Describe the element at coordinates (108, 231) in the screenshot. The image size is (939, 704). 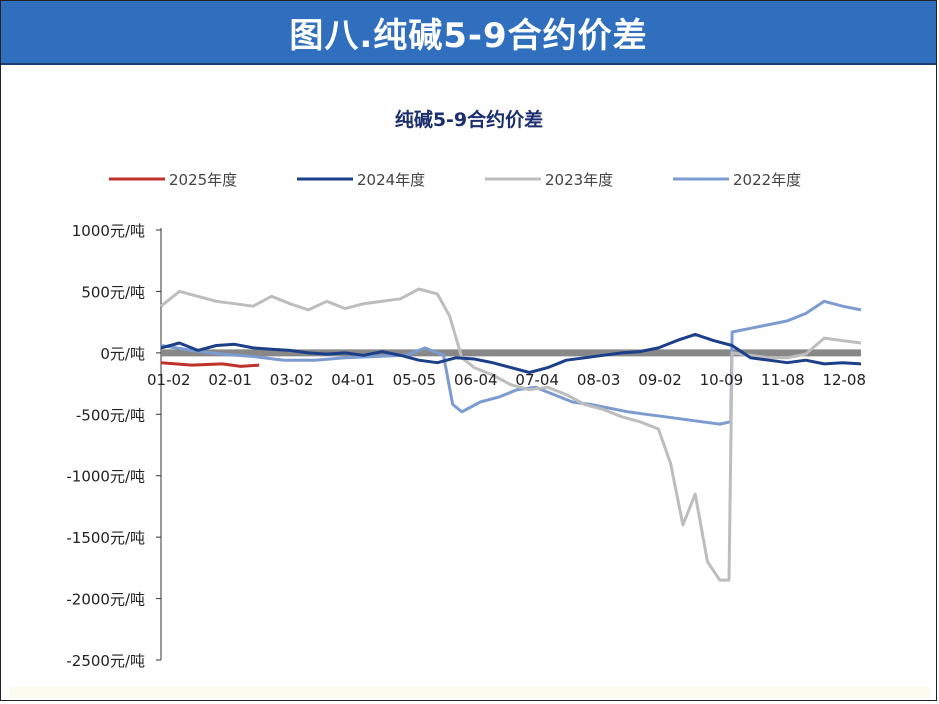
I see `y-tick-label: 1000元/吨` at that location.